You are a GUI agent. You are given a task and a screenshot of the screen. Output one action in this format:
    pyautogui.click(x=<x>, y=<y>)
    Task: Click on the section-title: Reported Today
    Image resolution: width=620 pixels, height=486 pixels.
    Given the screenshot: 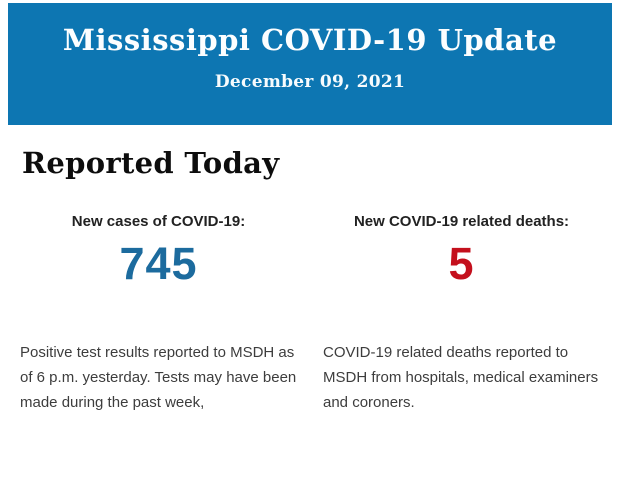 What is the action you would take?
    pyautogui.click(x=151, y=163)
    